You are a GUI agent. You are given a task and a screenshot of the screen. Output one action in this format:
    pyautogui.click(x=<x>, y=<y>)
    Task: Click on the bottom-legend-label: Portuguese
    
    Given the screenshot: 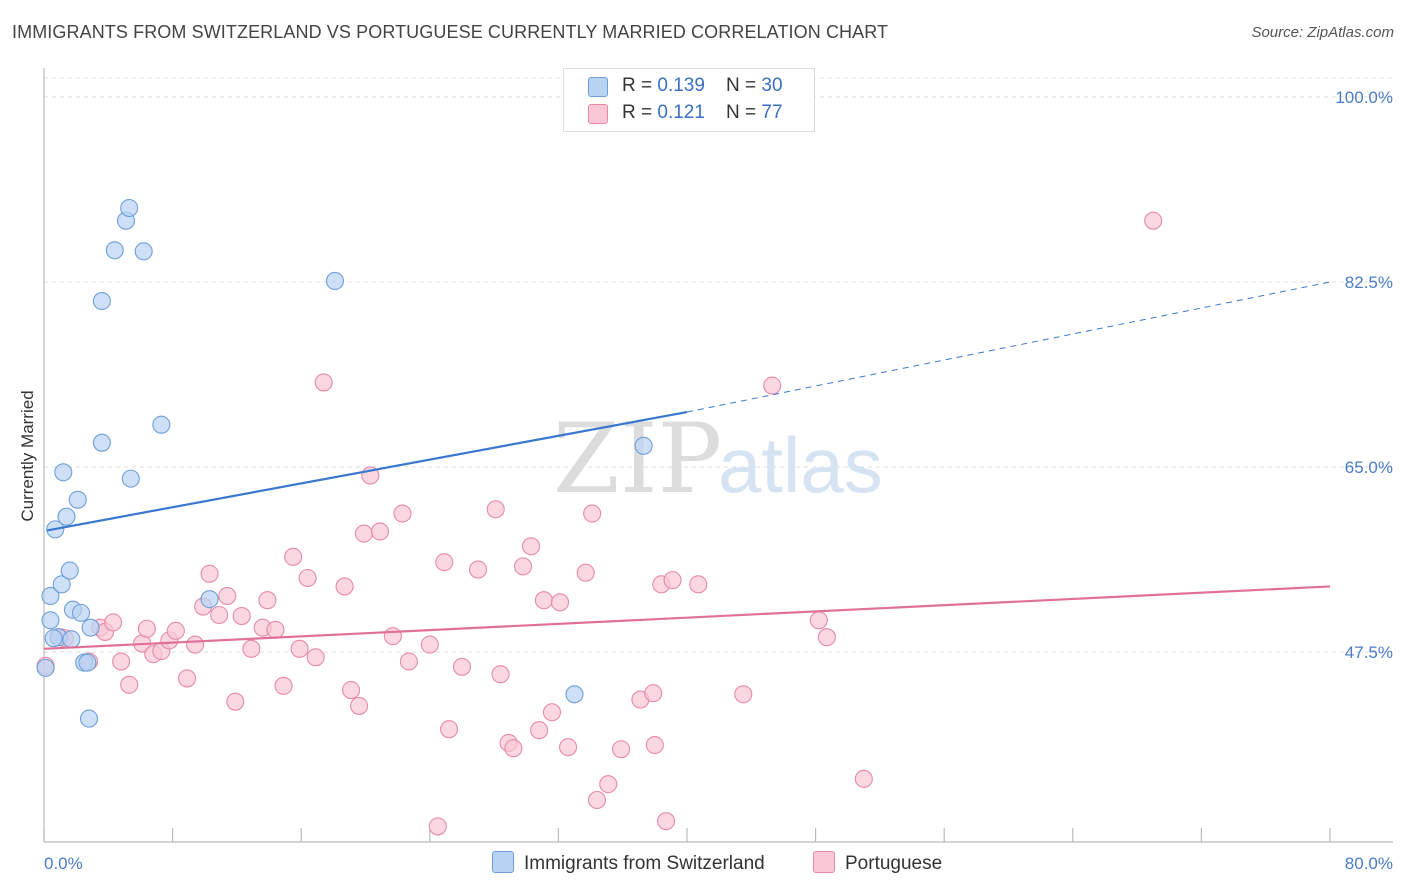 What is the action you would take?
    pyautogui.click(x=894, y=863)
    